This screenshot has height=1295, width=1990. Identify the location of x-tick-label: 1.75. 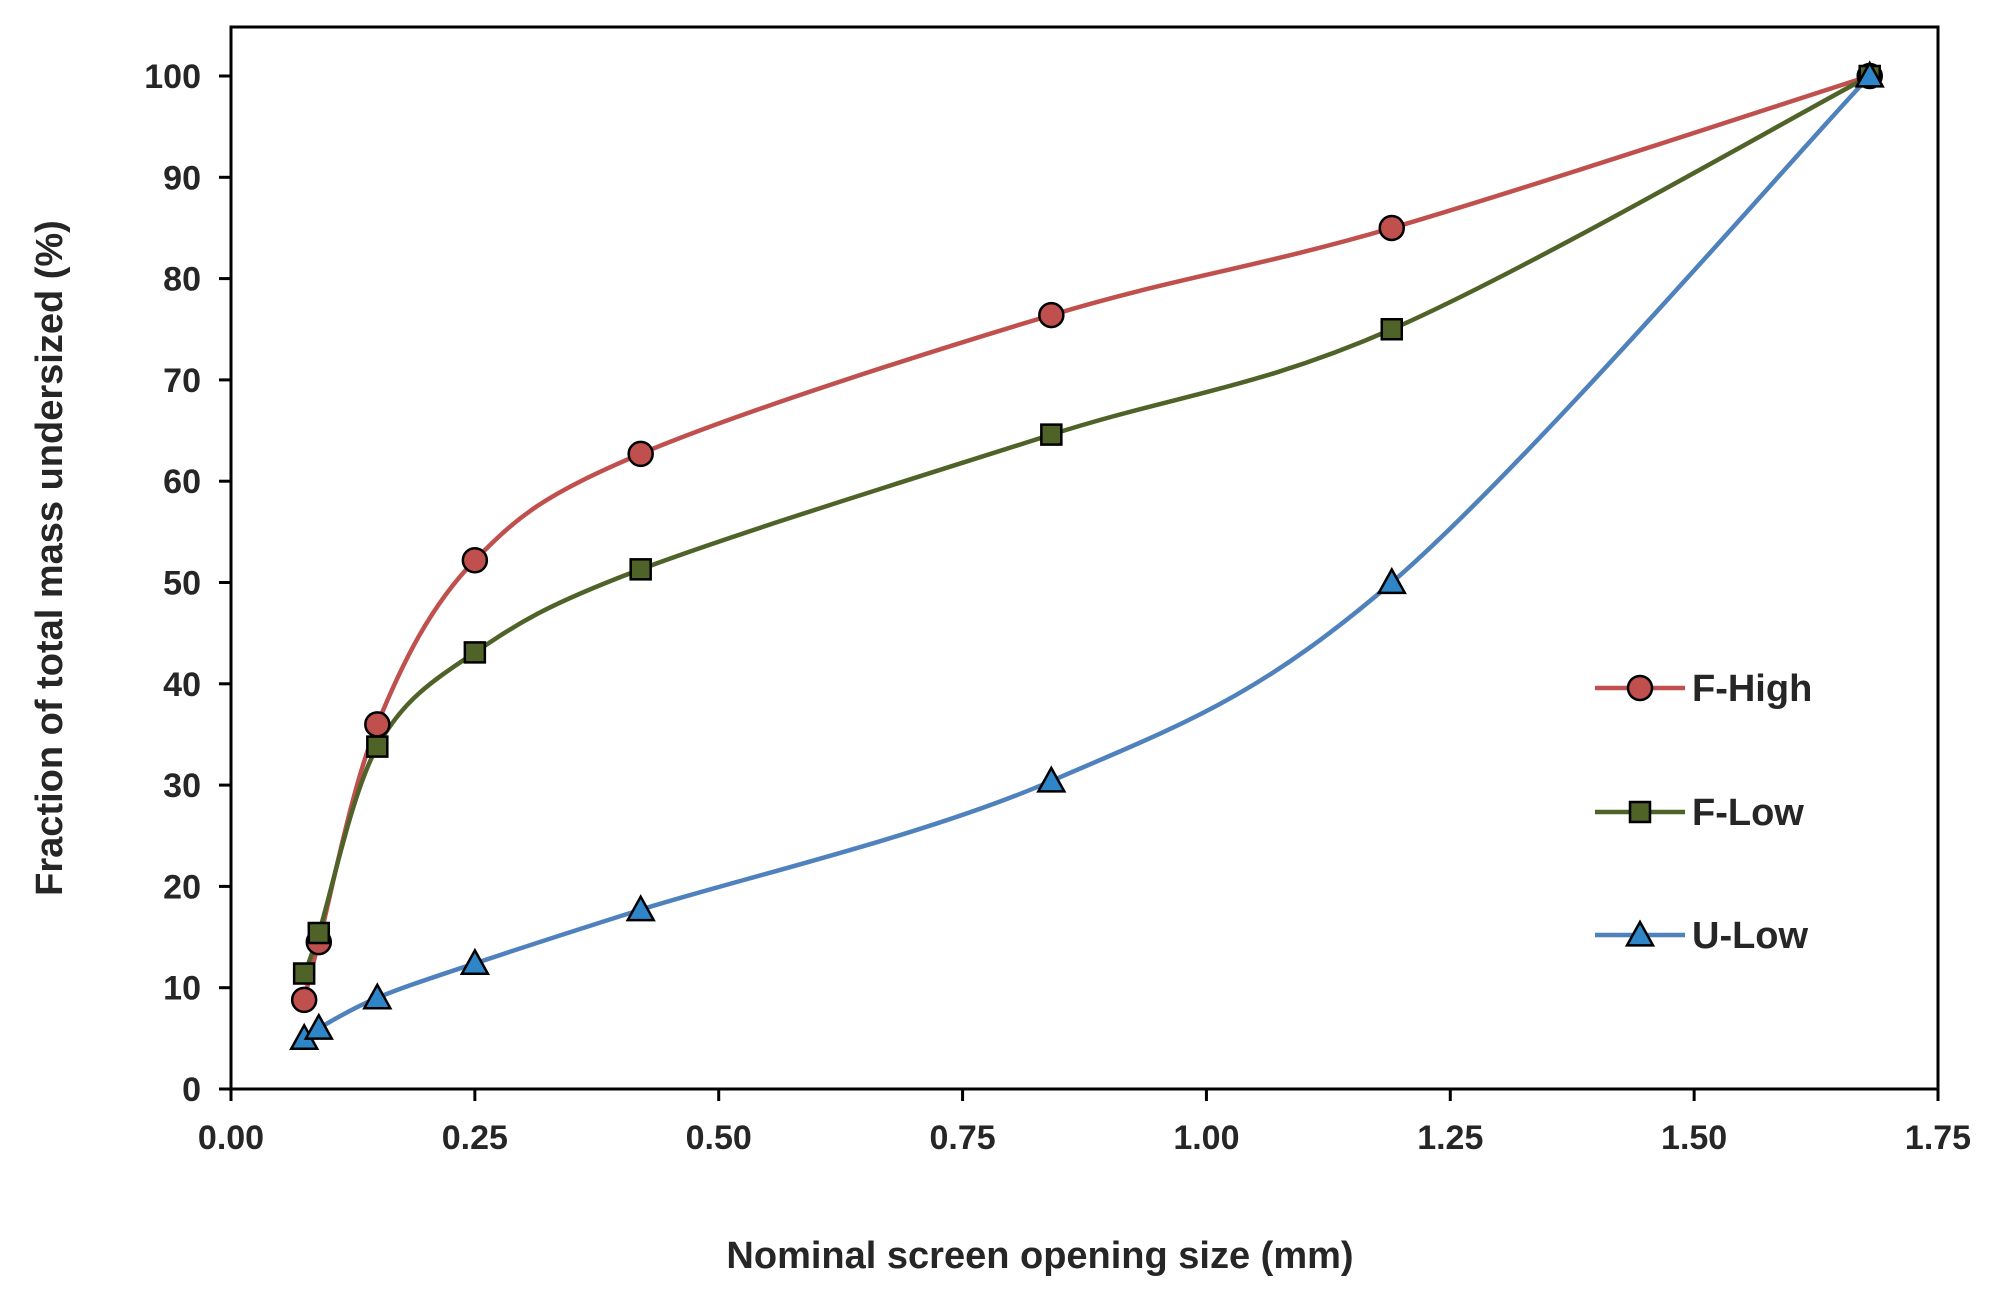
(1938, 1138).